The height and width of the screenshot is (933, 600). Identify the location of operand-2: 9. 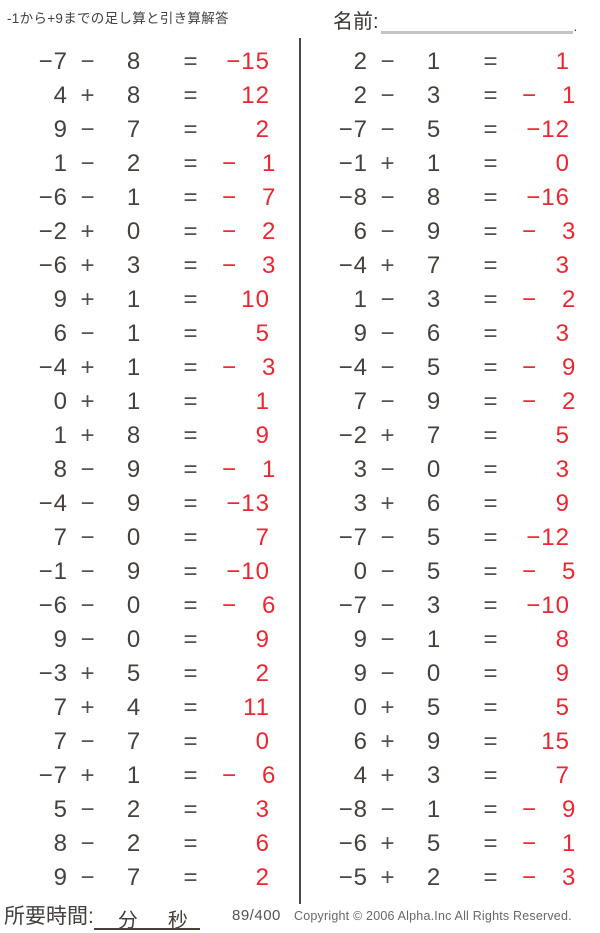
(434, 231).